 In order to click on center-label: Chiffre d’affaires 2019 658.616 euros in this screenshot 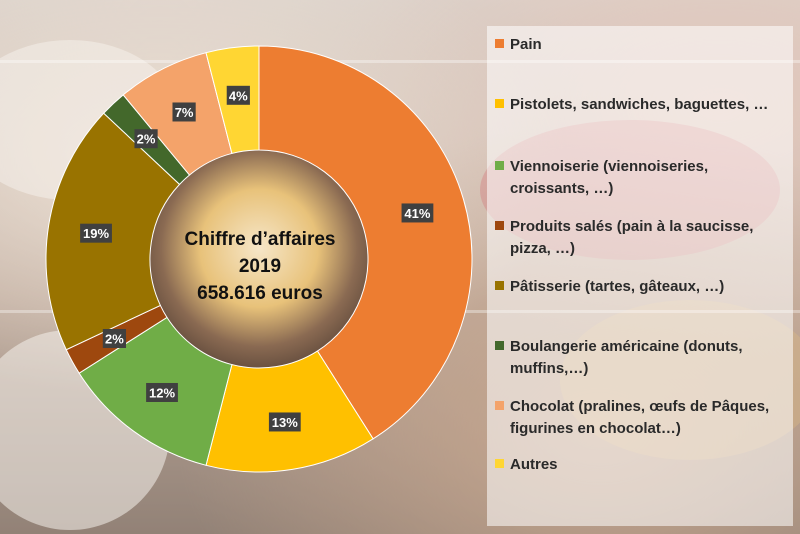, I will do `click(260, 266)`.